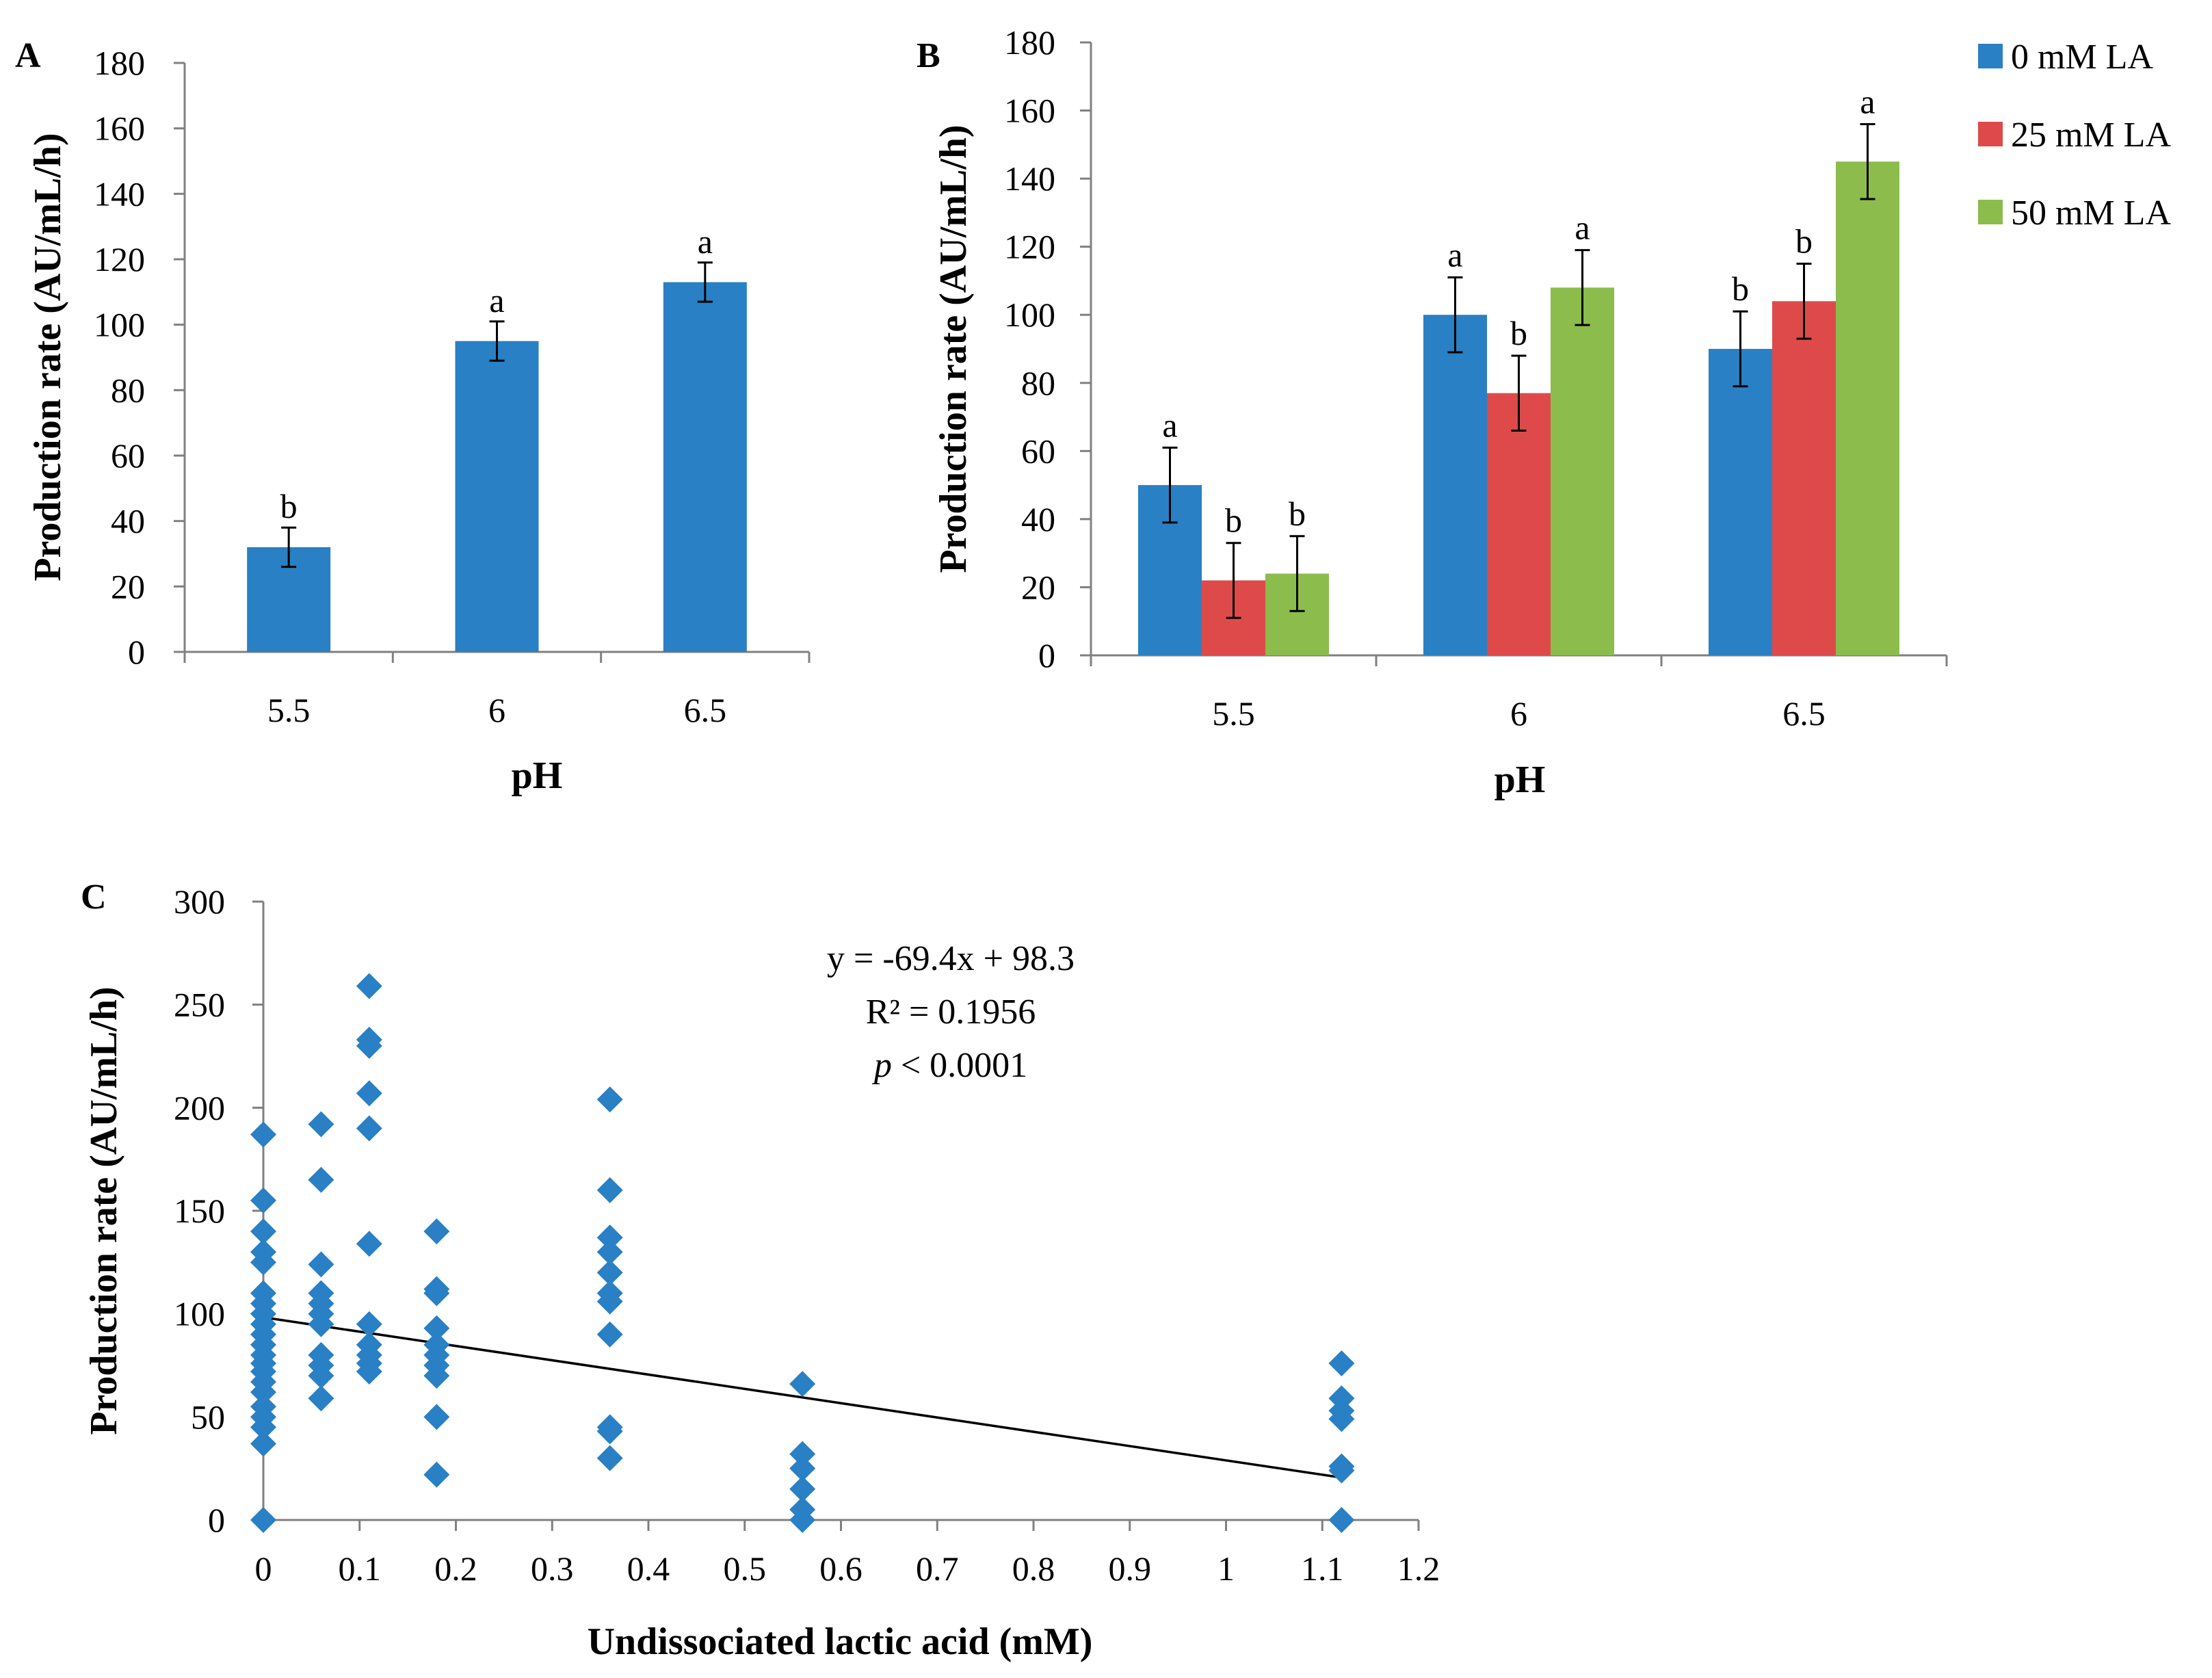 The image size is (2212, 1678). Describe the element at coordinates (1038, 383) in the screenshot. I see `y-tick-label: 80` at that location.